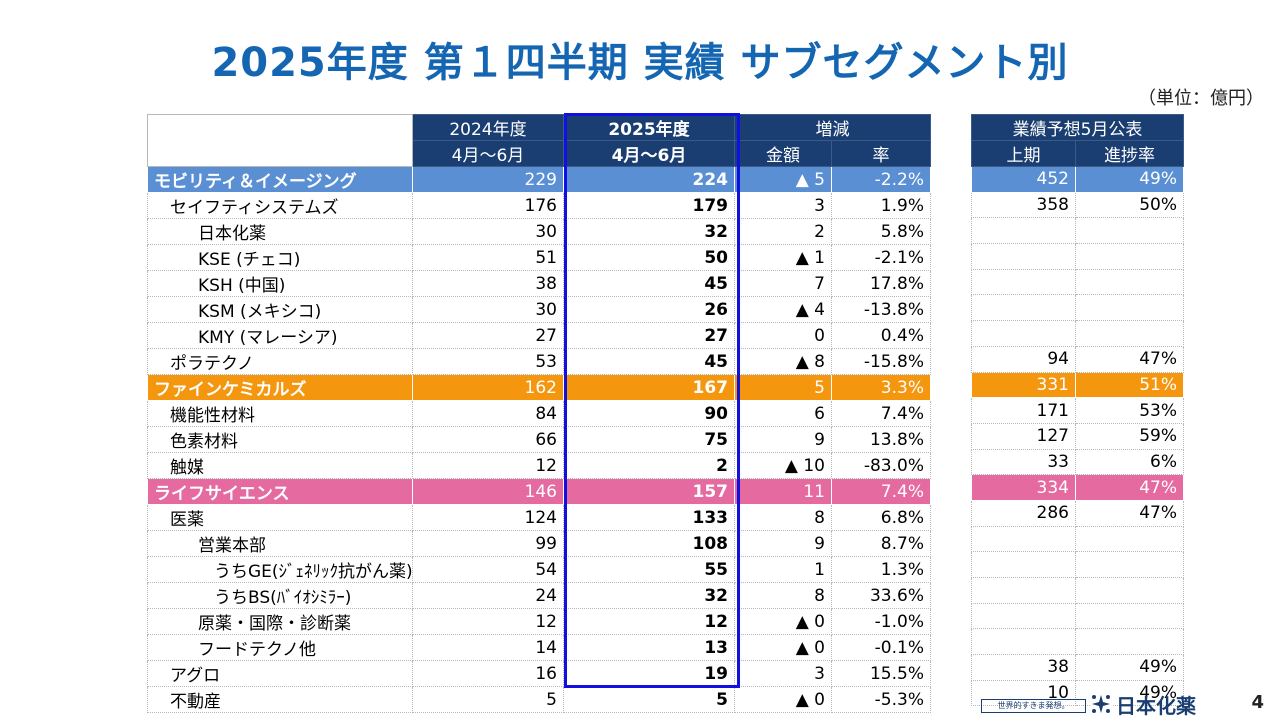  I want to click on change-rate: -15.8%, so click(881, 361).